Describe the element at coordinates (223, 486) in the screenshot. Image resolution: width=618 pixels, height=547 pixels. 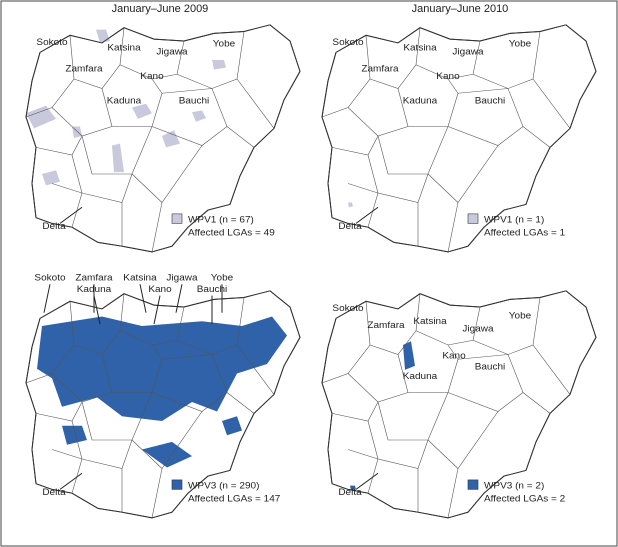
I see `legend-label: WPV3 (n = 290)` at that location.